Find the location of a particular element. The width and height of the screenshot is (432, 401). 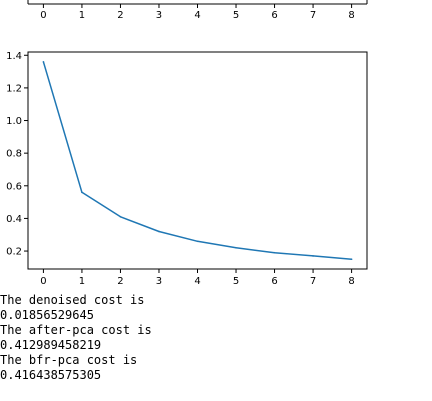

top-x-tick-label-6: 6 is located at coordinates (274, 15).